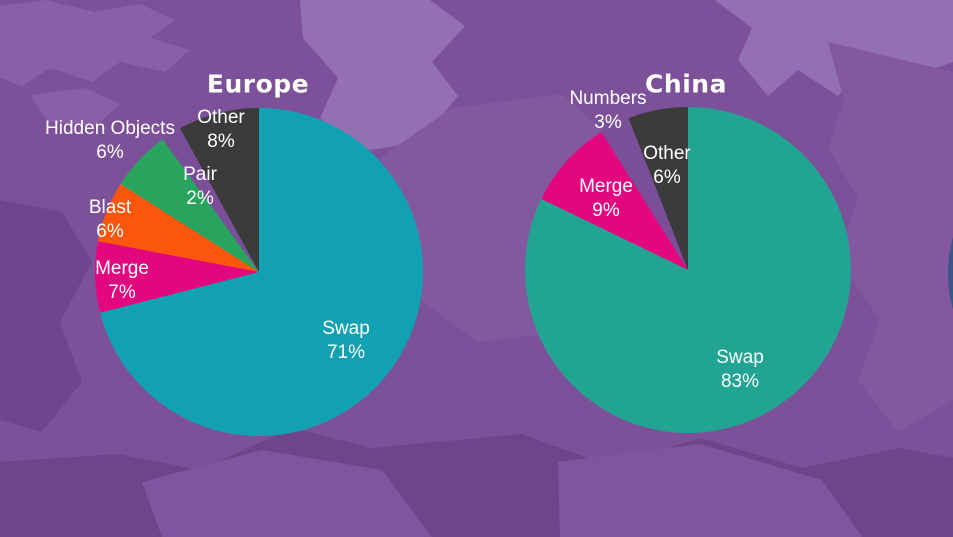 The image size is (953, 537). I want to click on slice-name: Numbers, so click(608, 98).